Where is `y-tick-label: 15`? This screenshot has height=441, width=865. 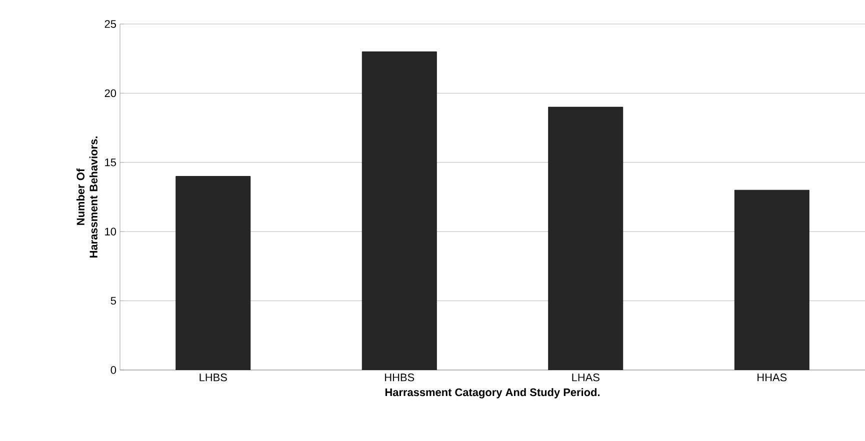
y-tick-label: 15 is located at coordinates (110, 162).